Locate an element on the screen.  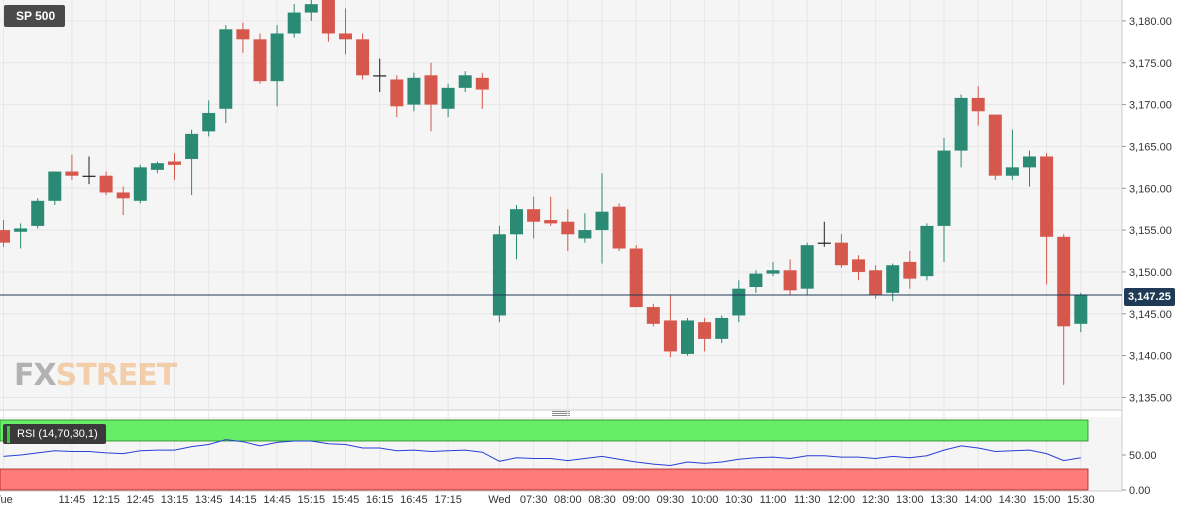
current-price-tag: 3,147.25 is located at coordinates (1149, 297).